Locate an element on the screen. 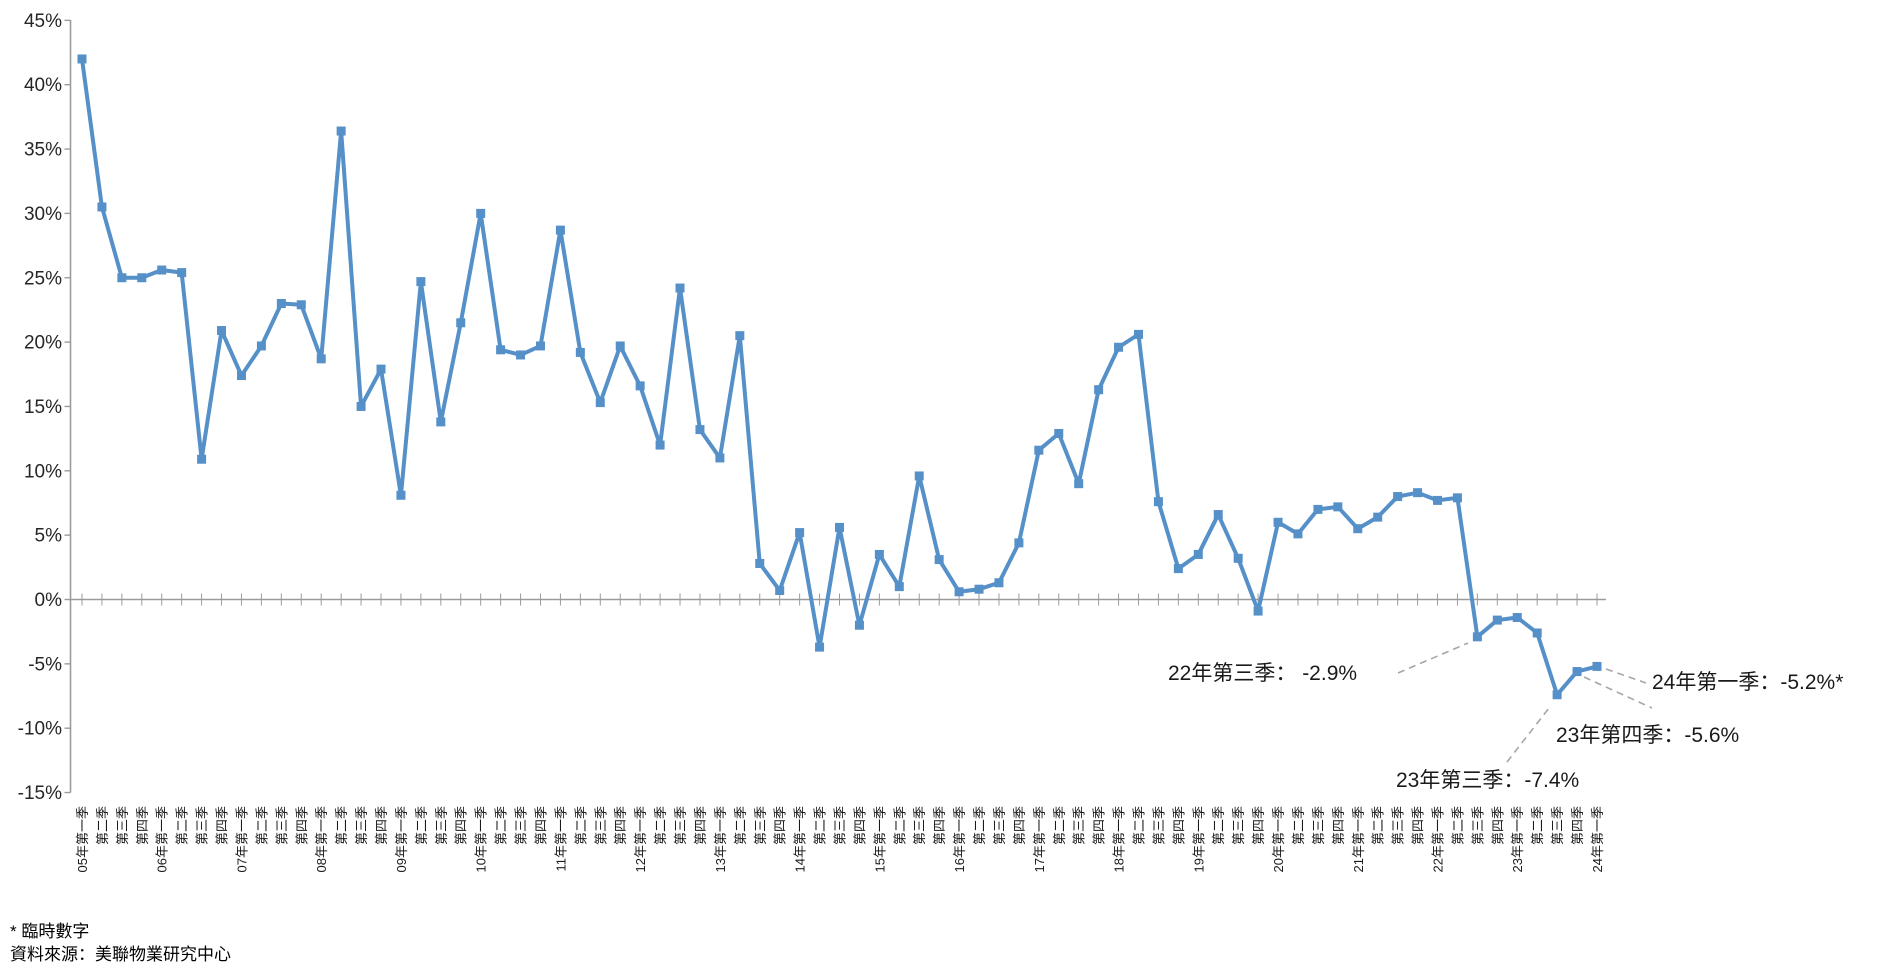 Image resolution: width=1895 pixels, height=979 pixels. x-axis-category-label: 06年第一季 is located at coordinates (162, 839).